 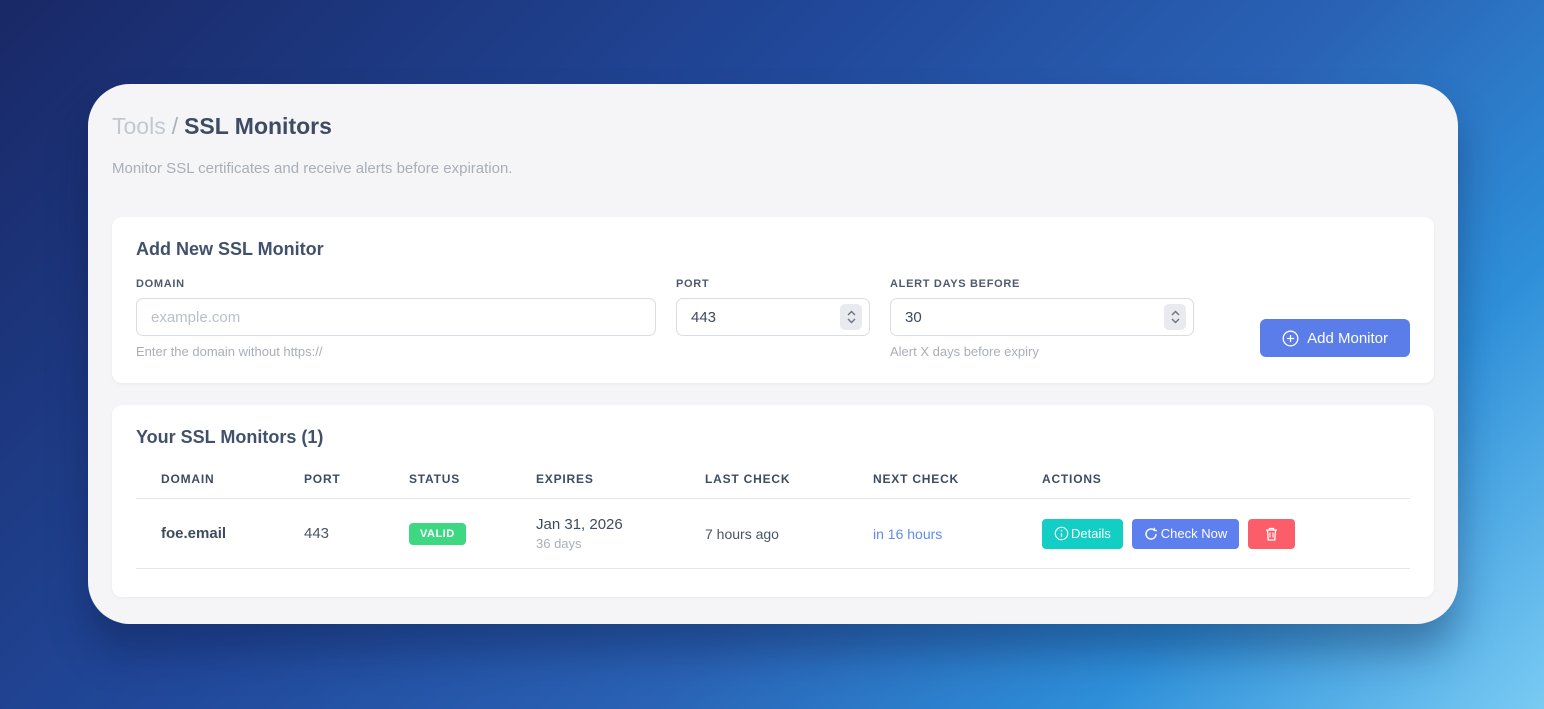 I want to click on info-icon, so click(x=1061, y=533).